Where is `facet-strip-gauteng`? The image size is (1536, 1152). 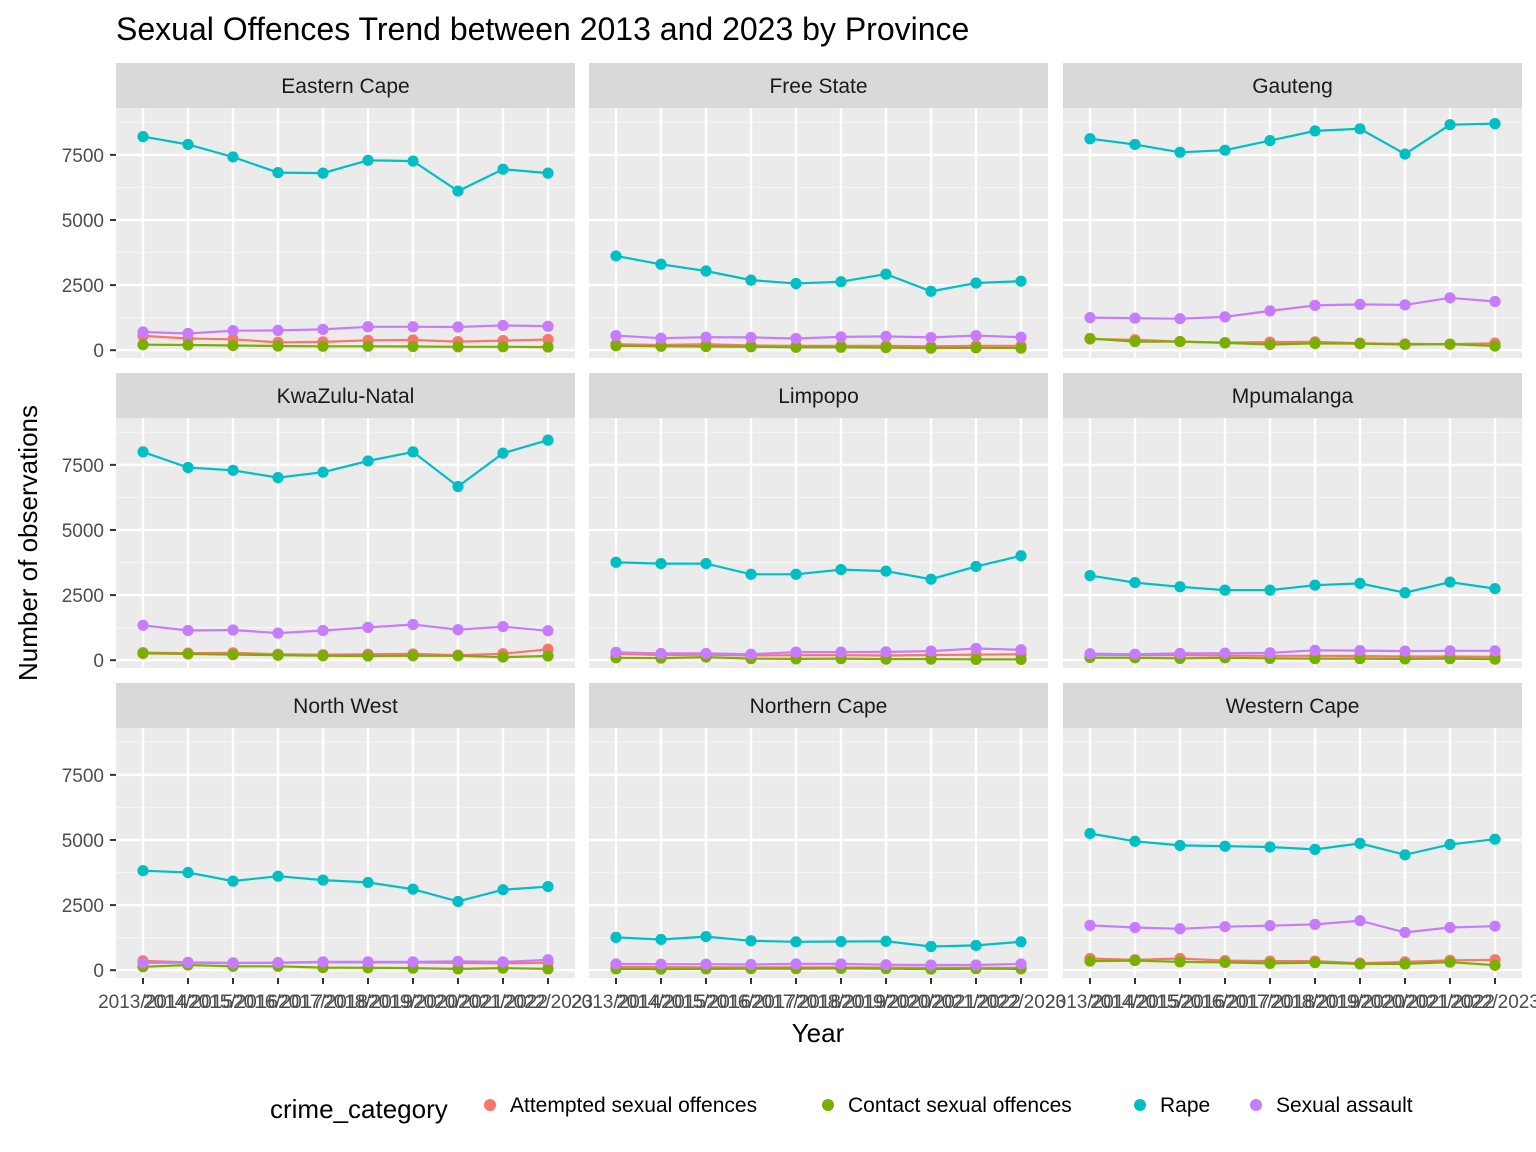 facet-strip-gauteng is located at coordinates (1292, 85).